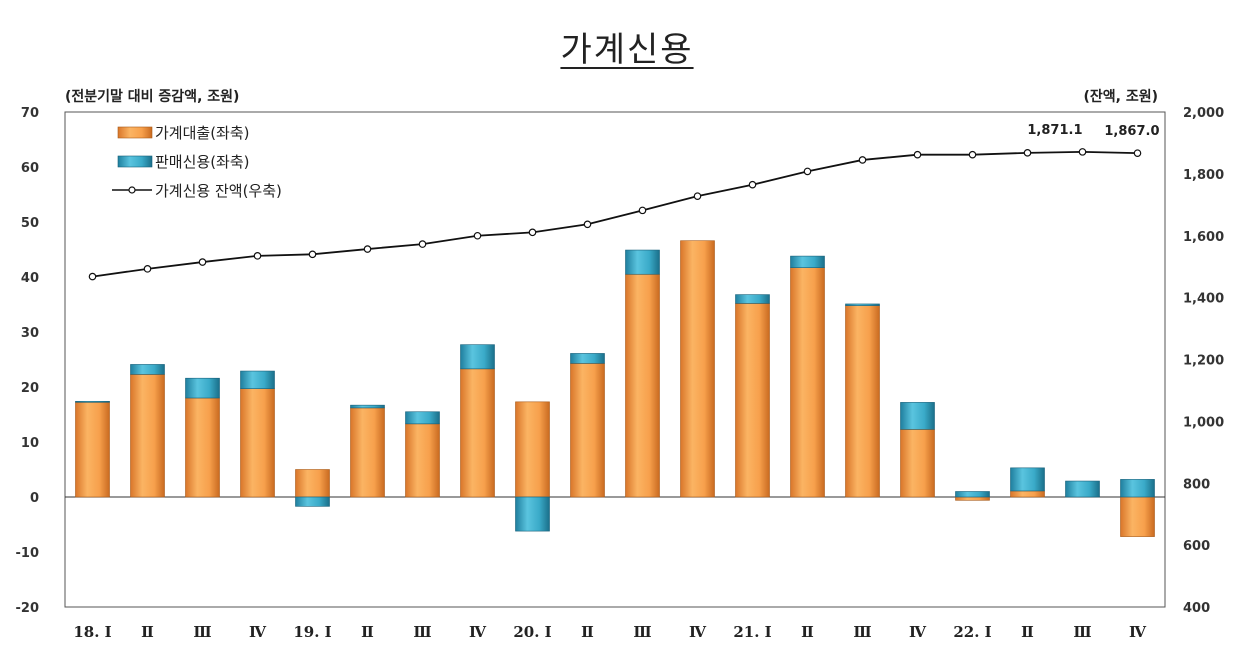 Image resolution: width=1254 pixels, height=668 pixels. What do you see at coordinates (1054, 130) in the screenshot?
I see `data-label-2022-q3: 1,871.1` at bounding box center [1054, 130].